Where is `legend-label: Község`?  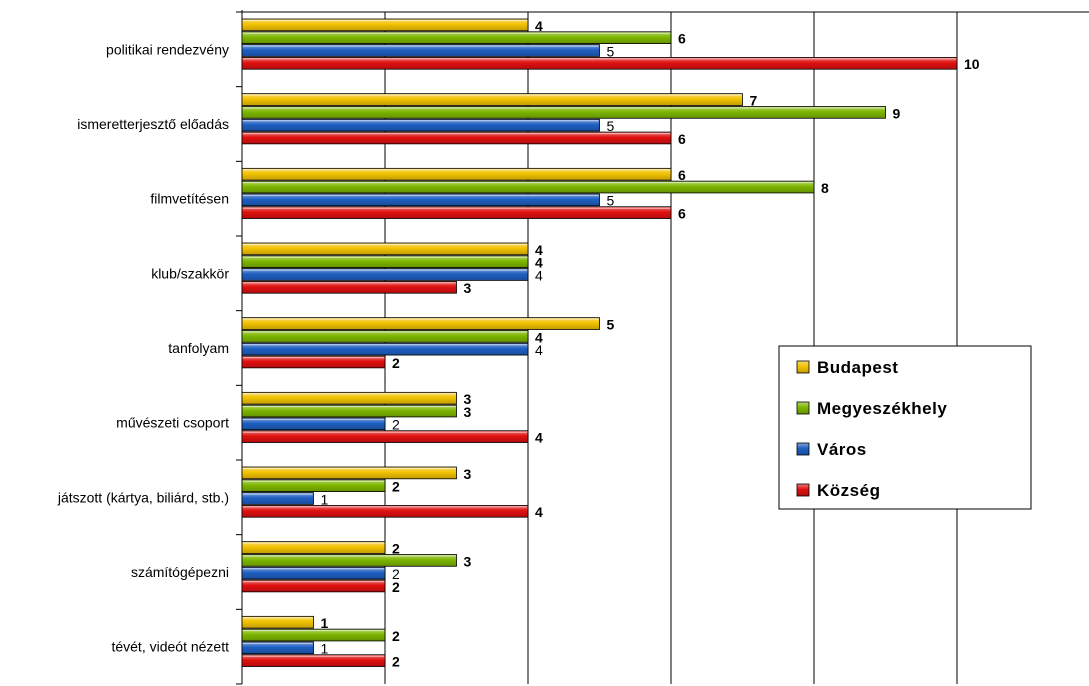
legend-label: Község is located at coordinates (848, 490).